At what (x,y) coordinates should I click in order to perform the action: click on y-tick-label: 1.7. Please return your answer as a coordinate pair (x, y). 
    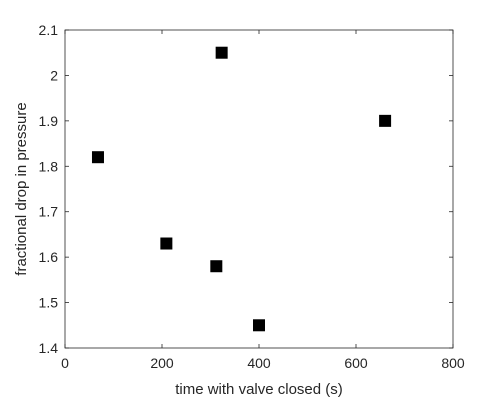
    Looking at the image, I should click on (49, 212).